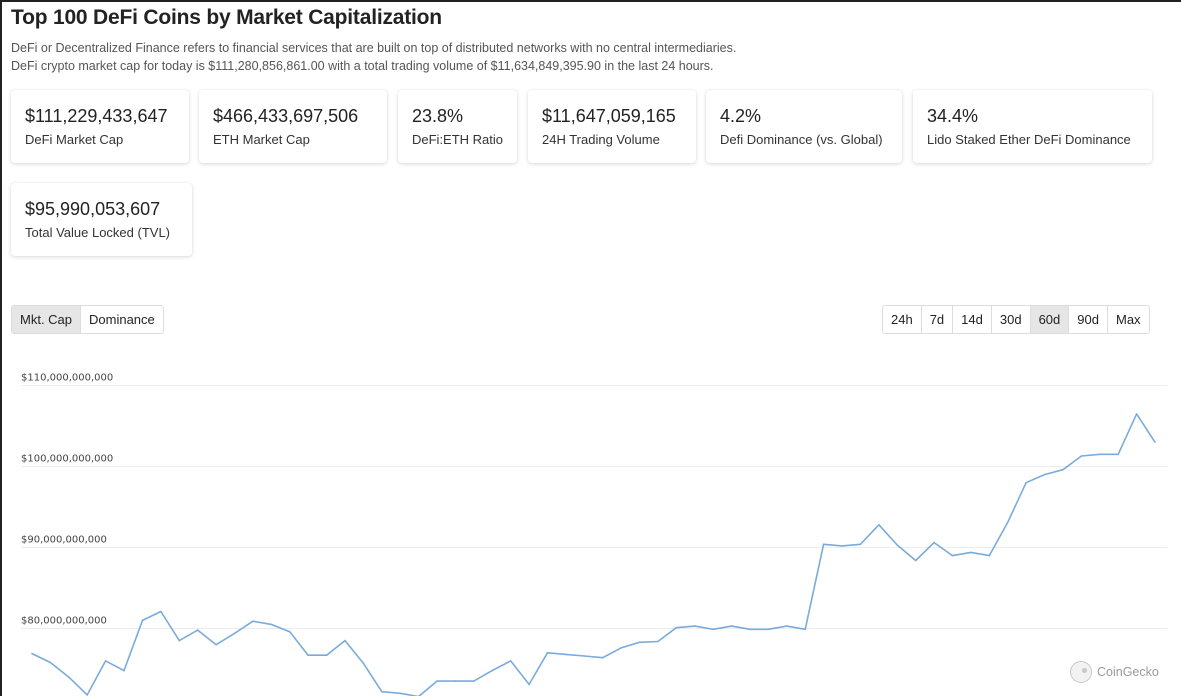  What do you see at coordinates (1029, 139) in the screenshot?
I see `stat-label: Lido Staked Ether DeFi Dominance` at bounding box center [1029, 139].